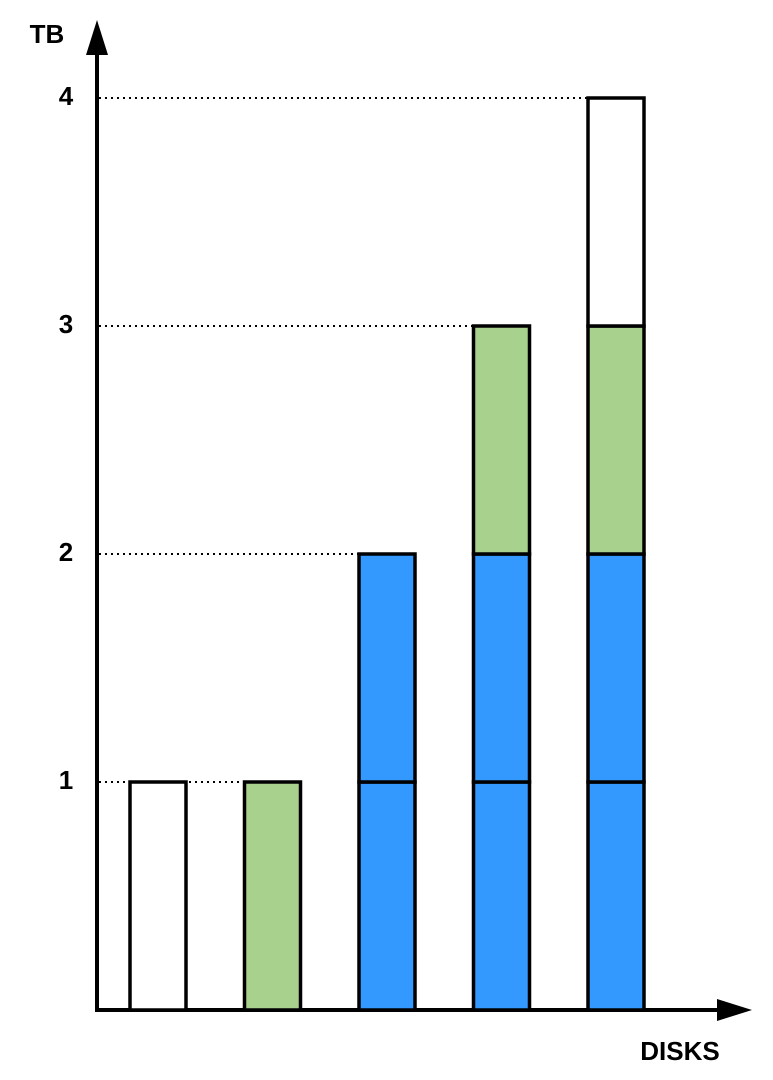 This screenshot has height=1080, width=773. I want to click on y-tick-label: 1, so click(66, 780).